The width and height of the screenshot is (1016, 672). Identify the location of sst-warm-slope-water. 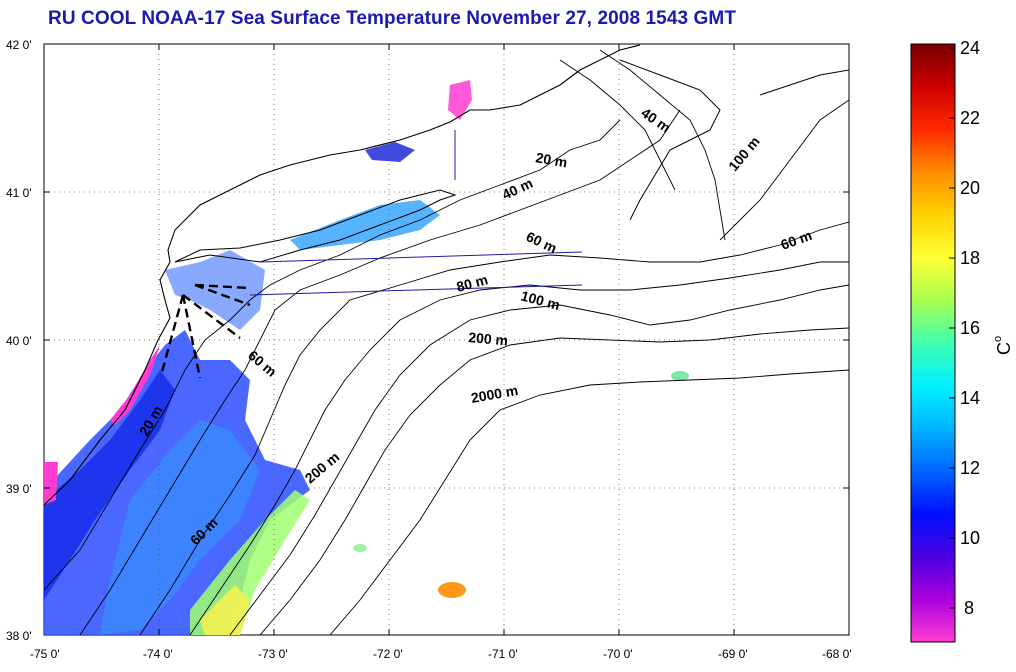
(250, 562).